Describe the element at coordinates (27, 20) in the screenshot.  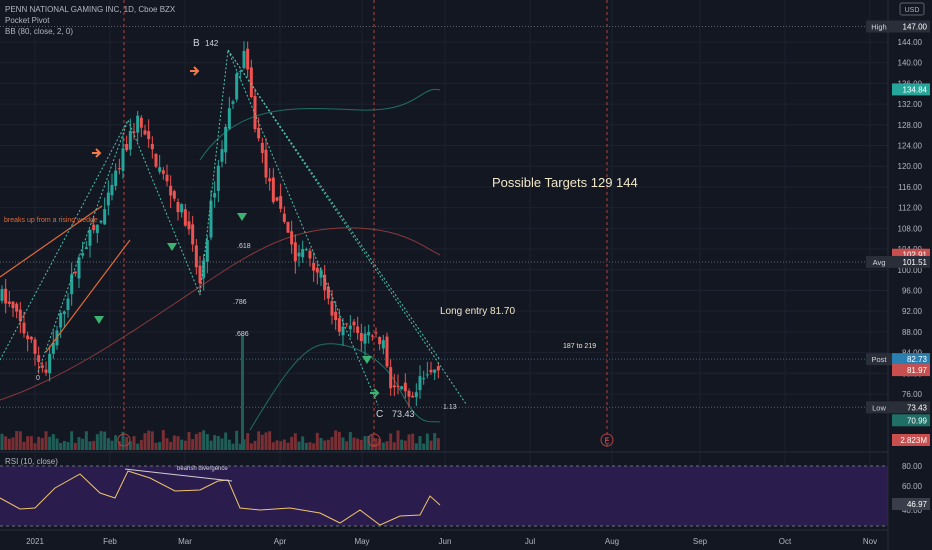
I see `legend-pocket-pivot: Pocket Pivot` at that location.